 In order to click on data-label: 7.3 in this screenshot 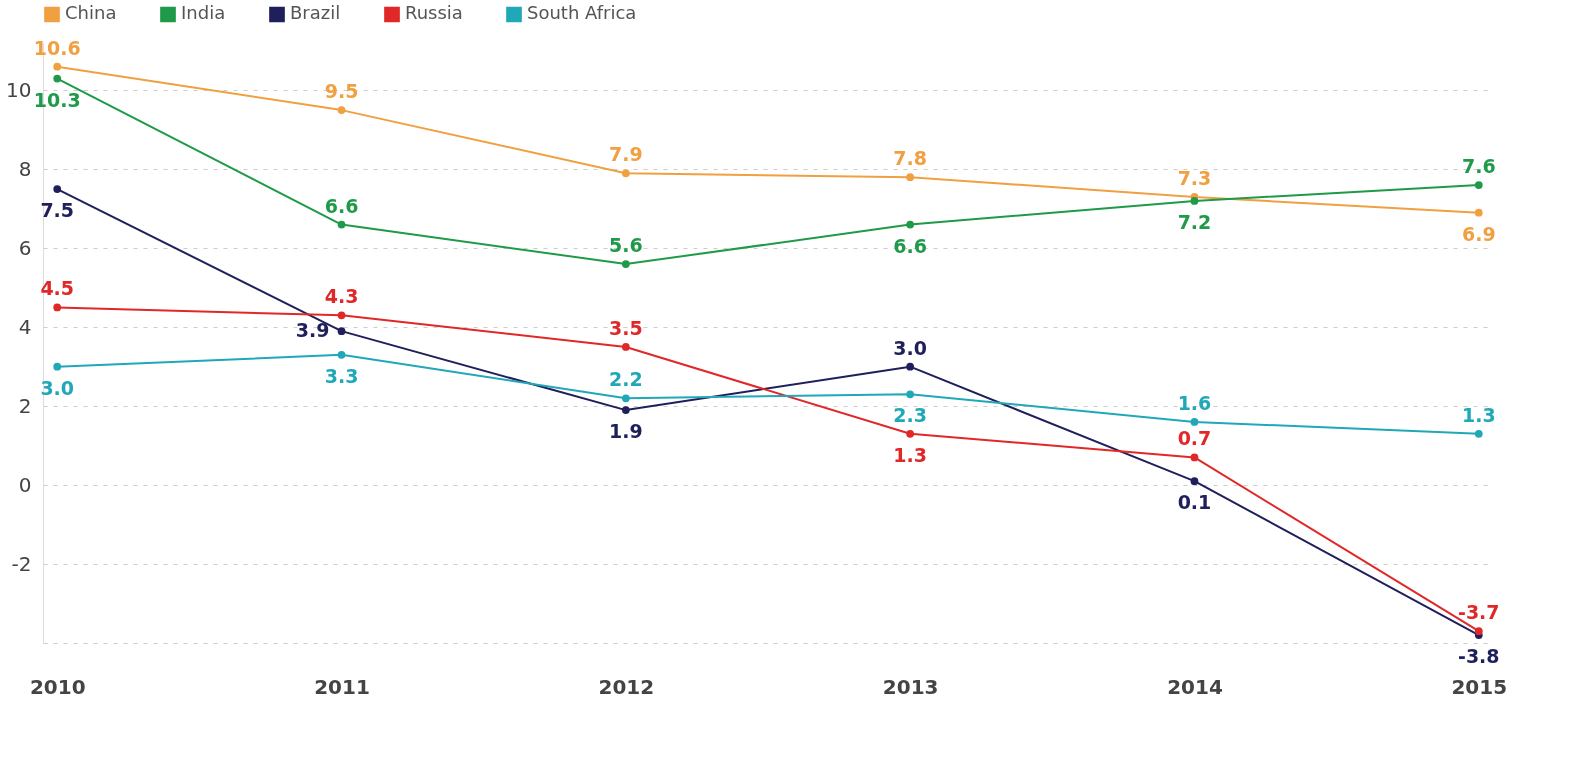, I will do `click(1194, 177)`.